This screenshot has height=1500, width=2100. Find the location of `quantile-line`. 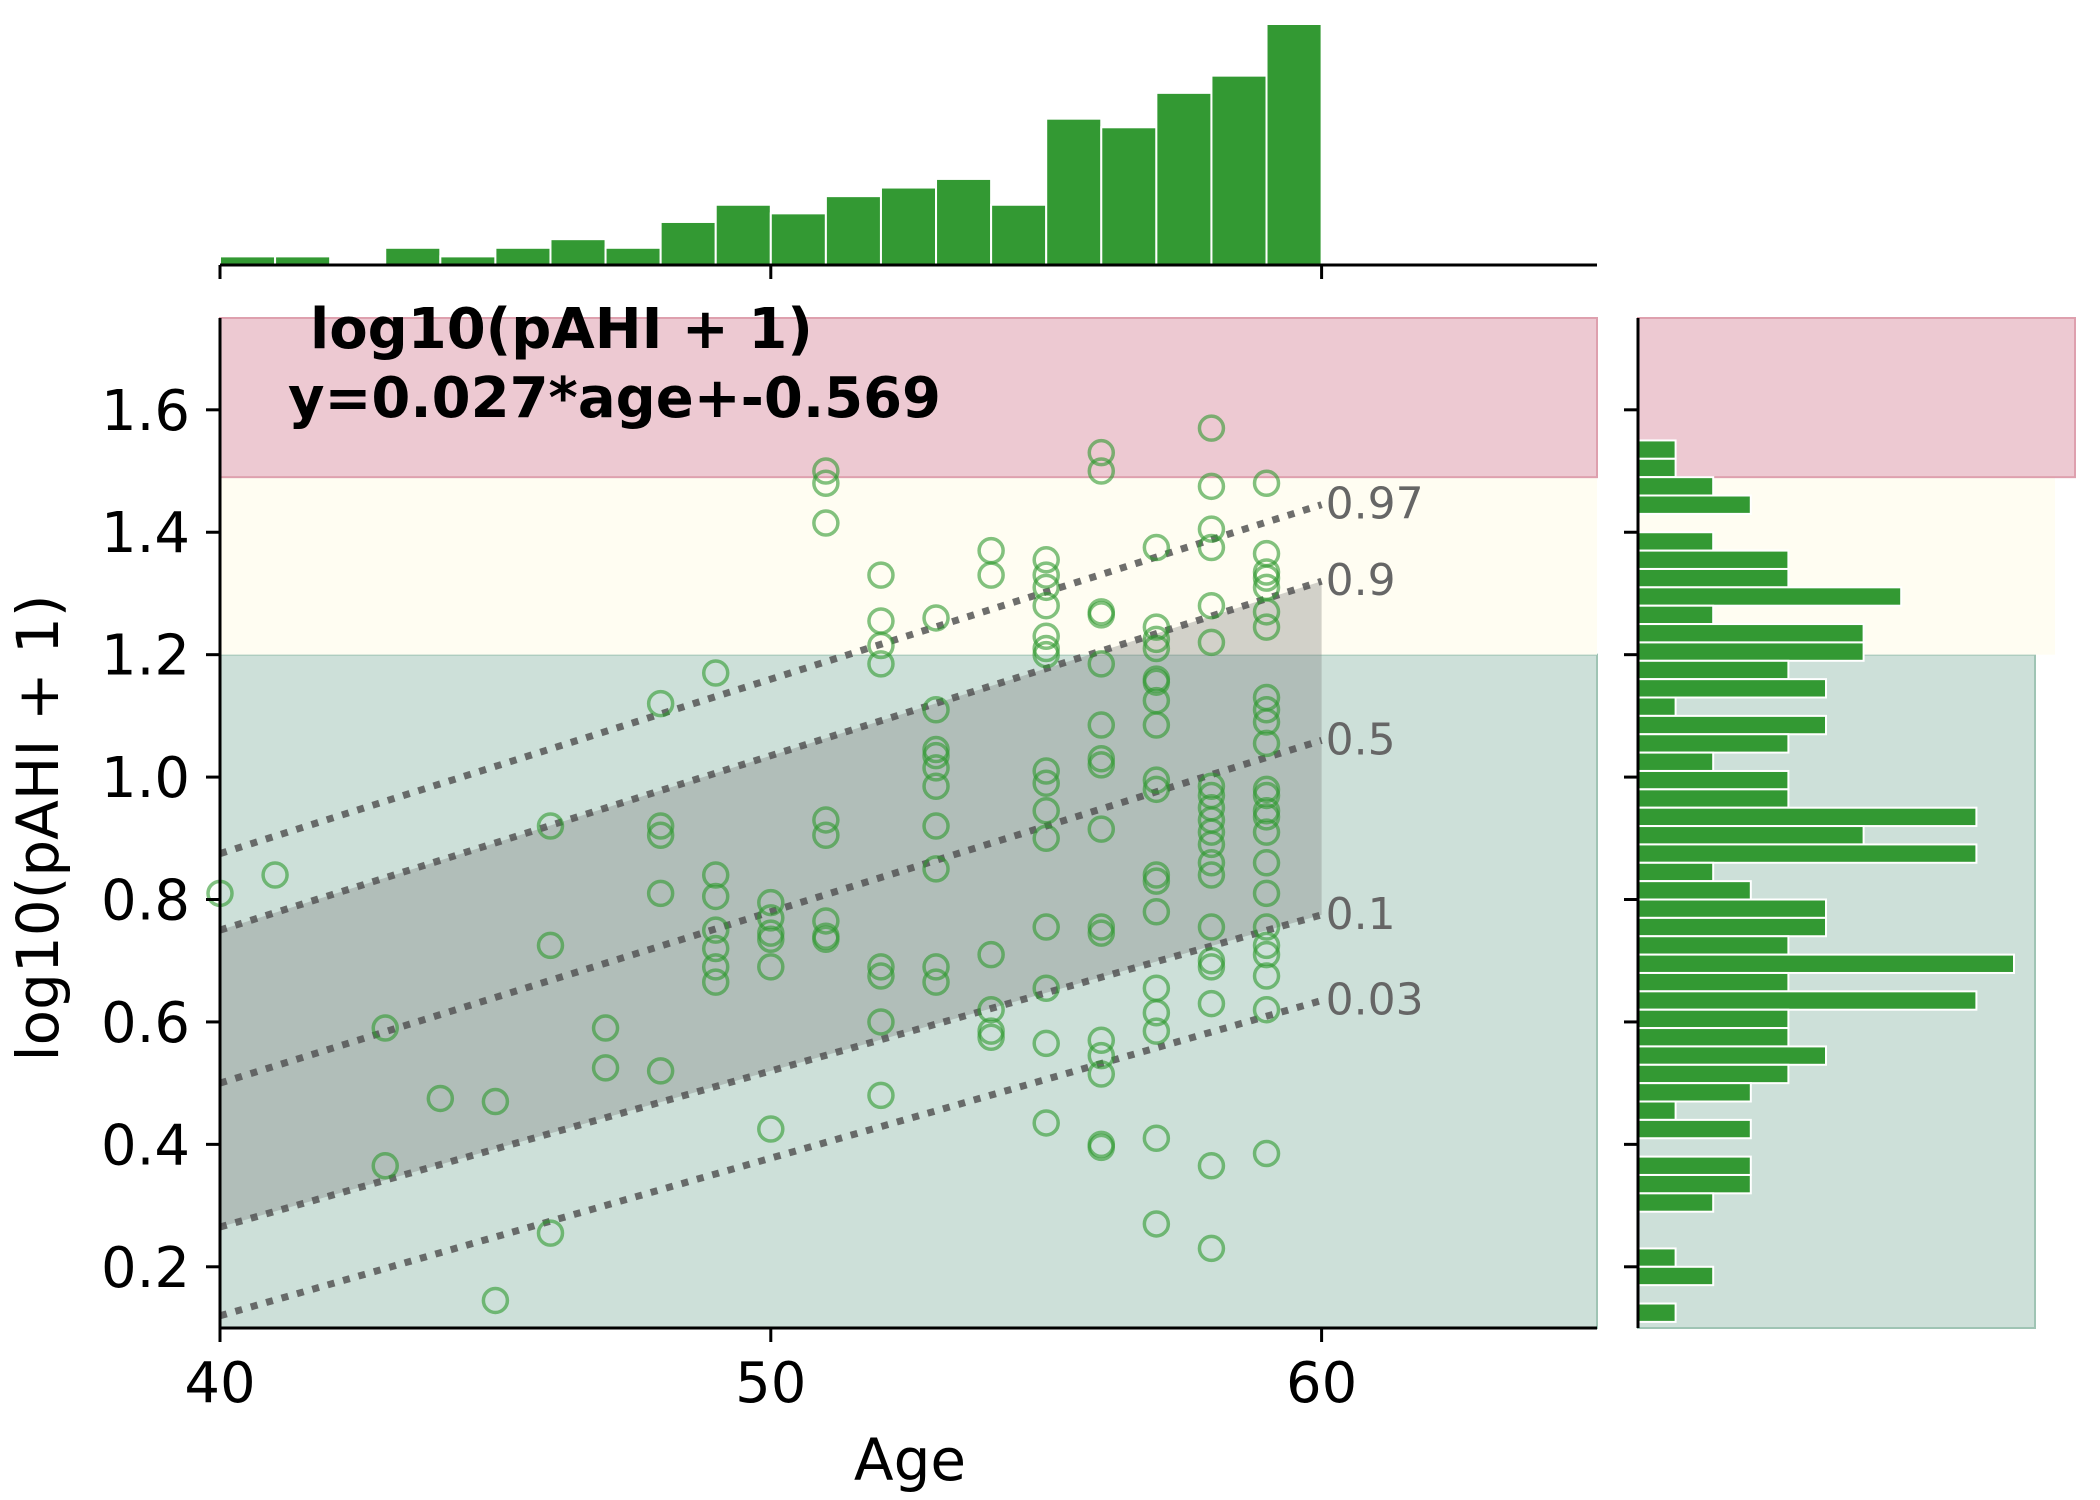

quantile-line is located at coordinates (770, 912).